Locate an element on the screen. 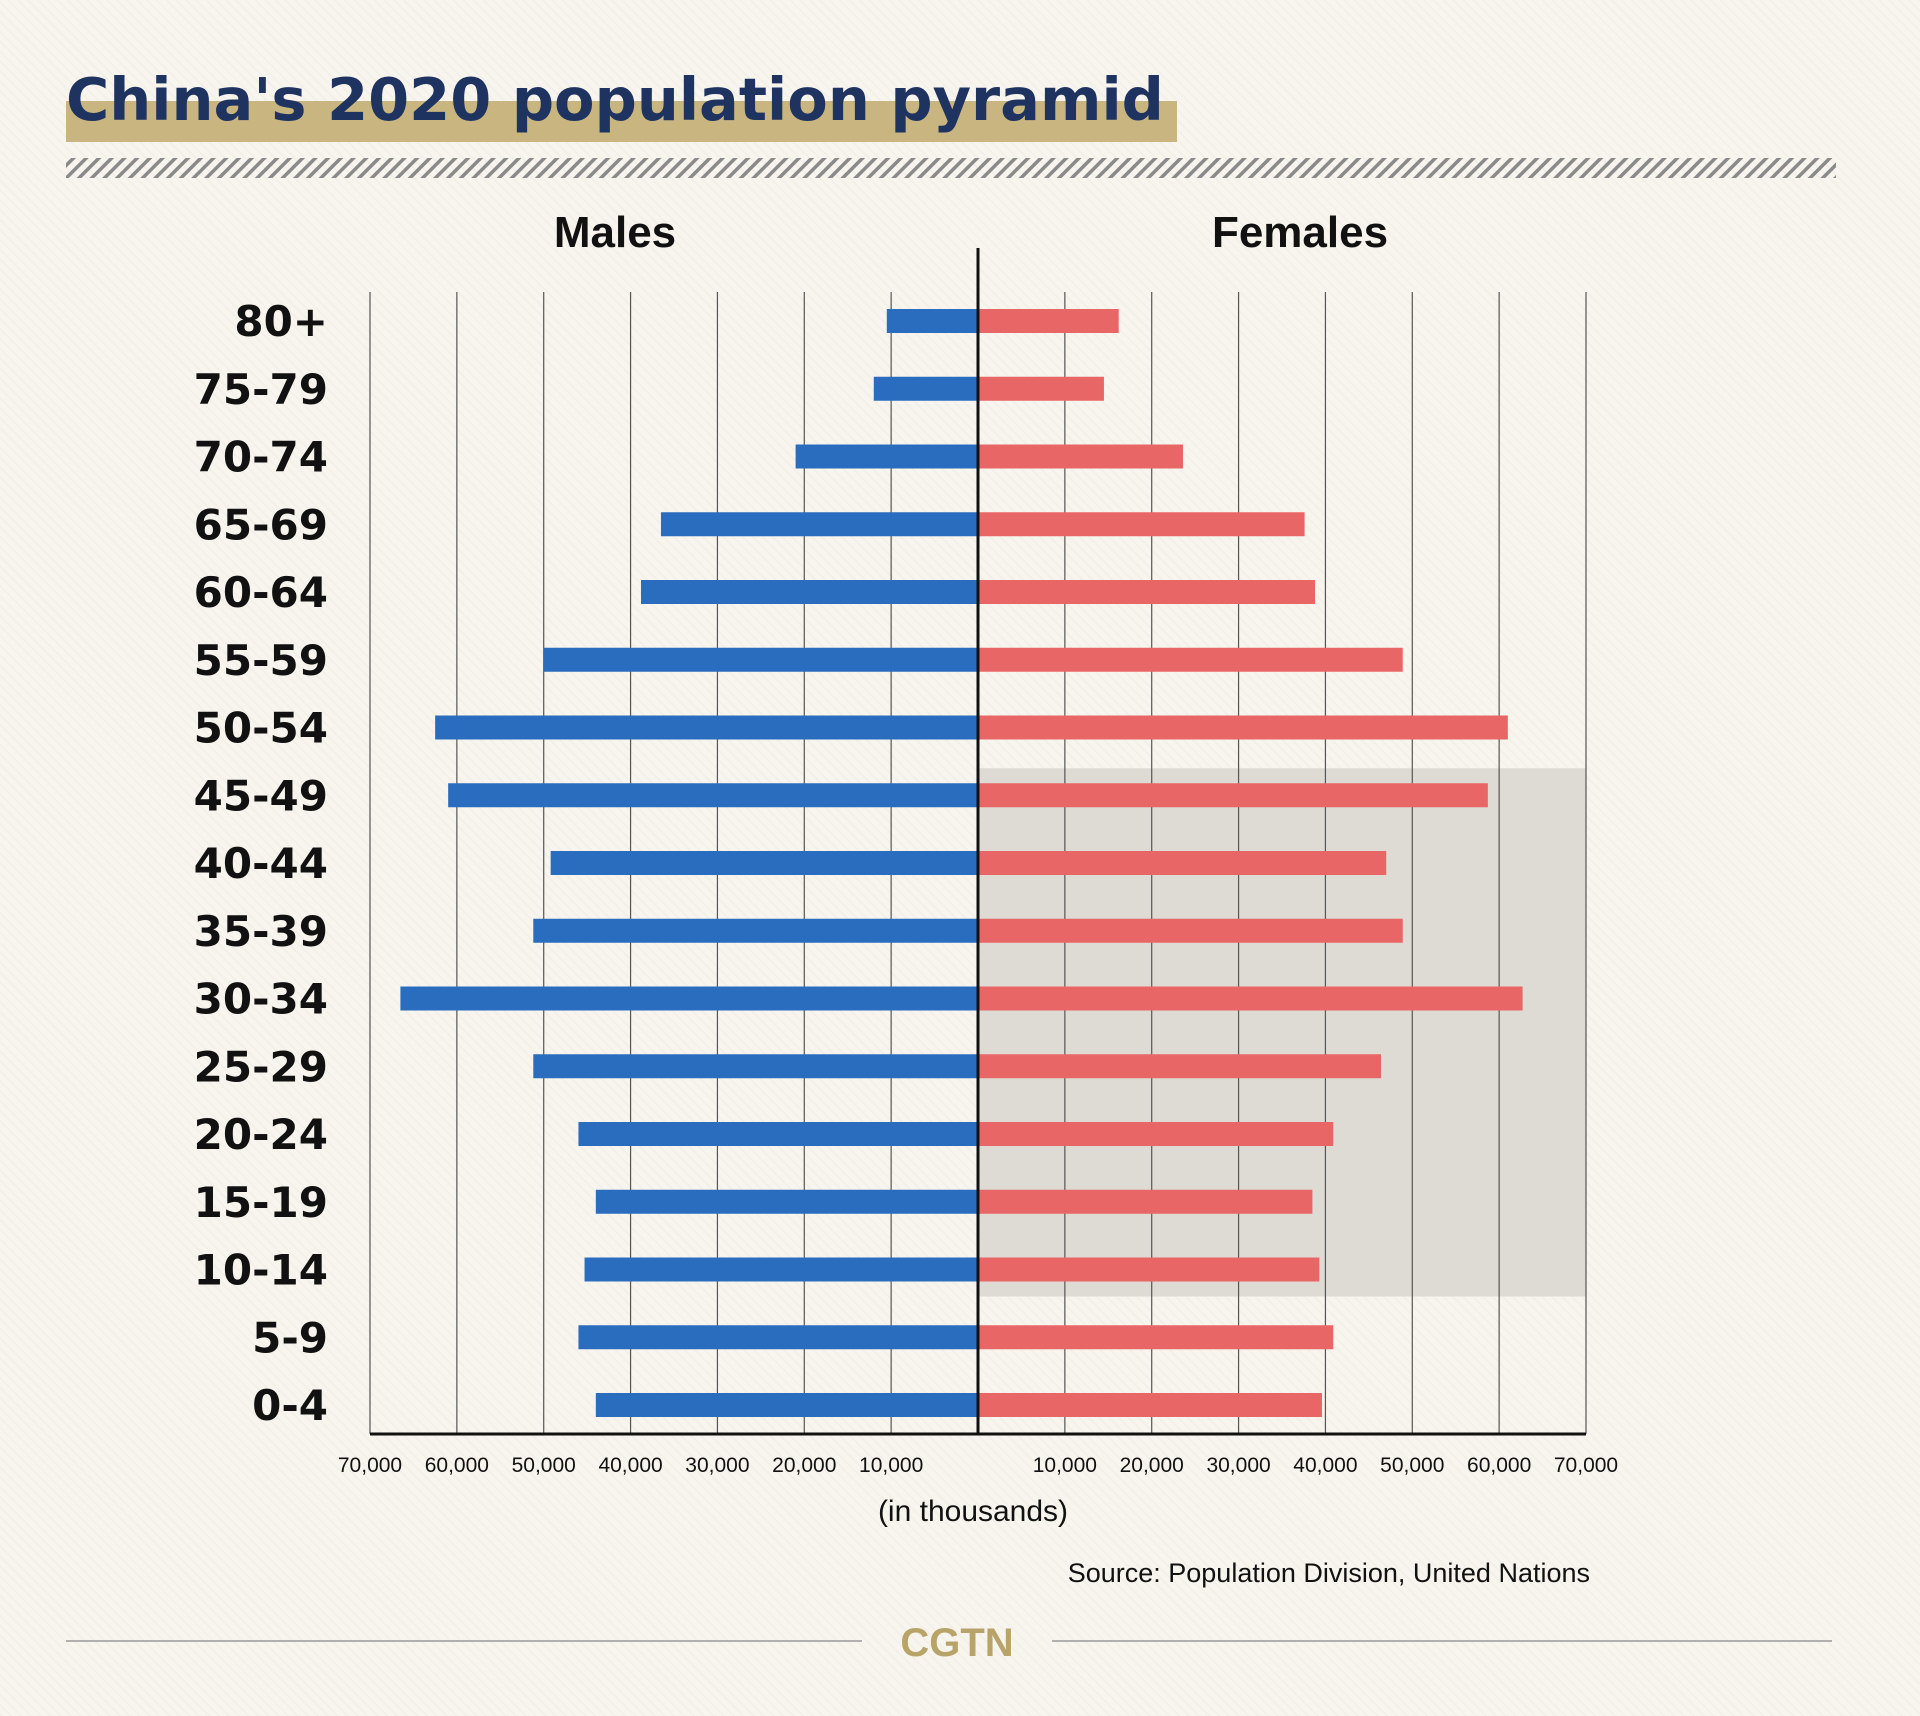 The height and width of the screenshot is (1716, 1920). age-group-label: 35-39 is located at coordinates (261, 931).